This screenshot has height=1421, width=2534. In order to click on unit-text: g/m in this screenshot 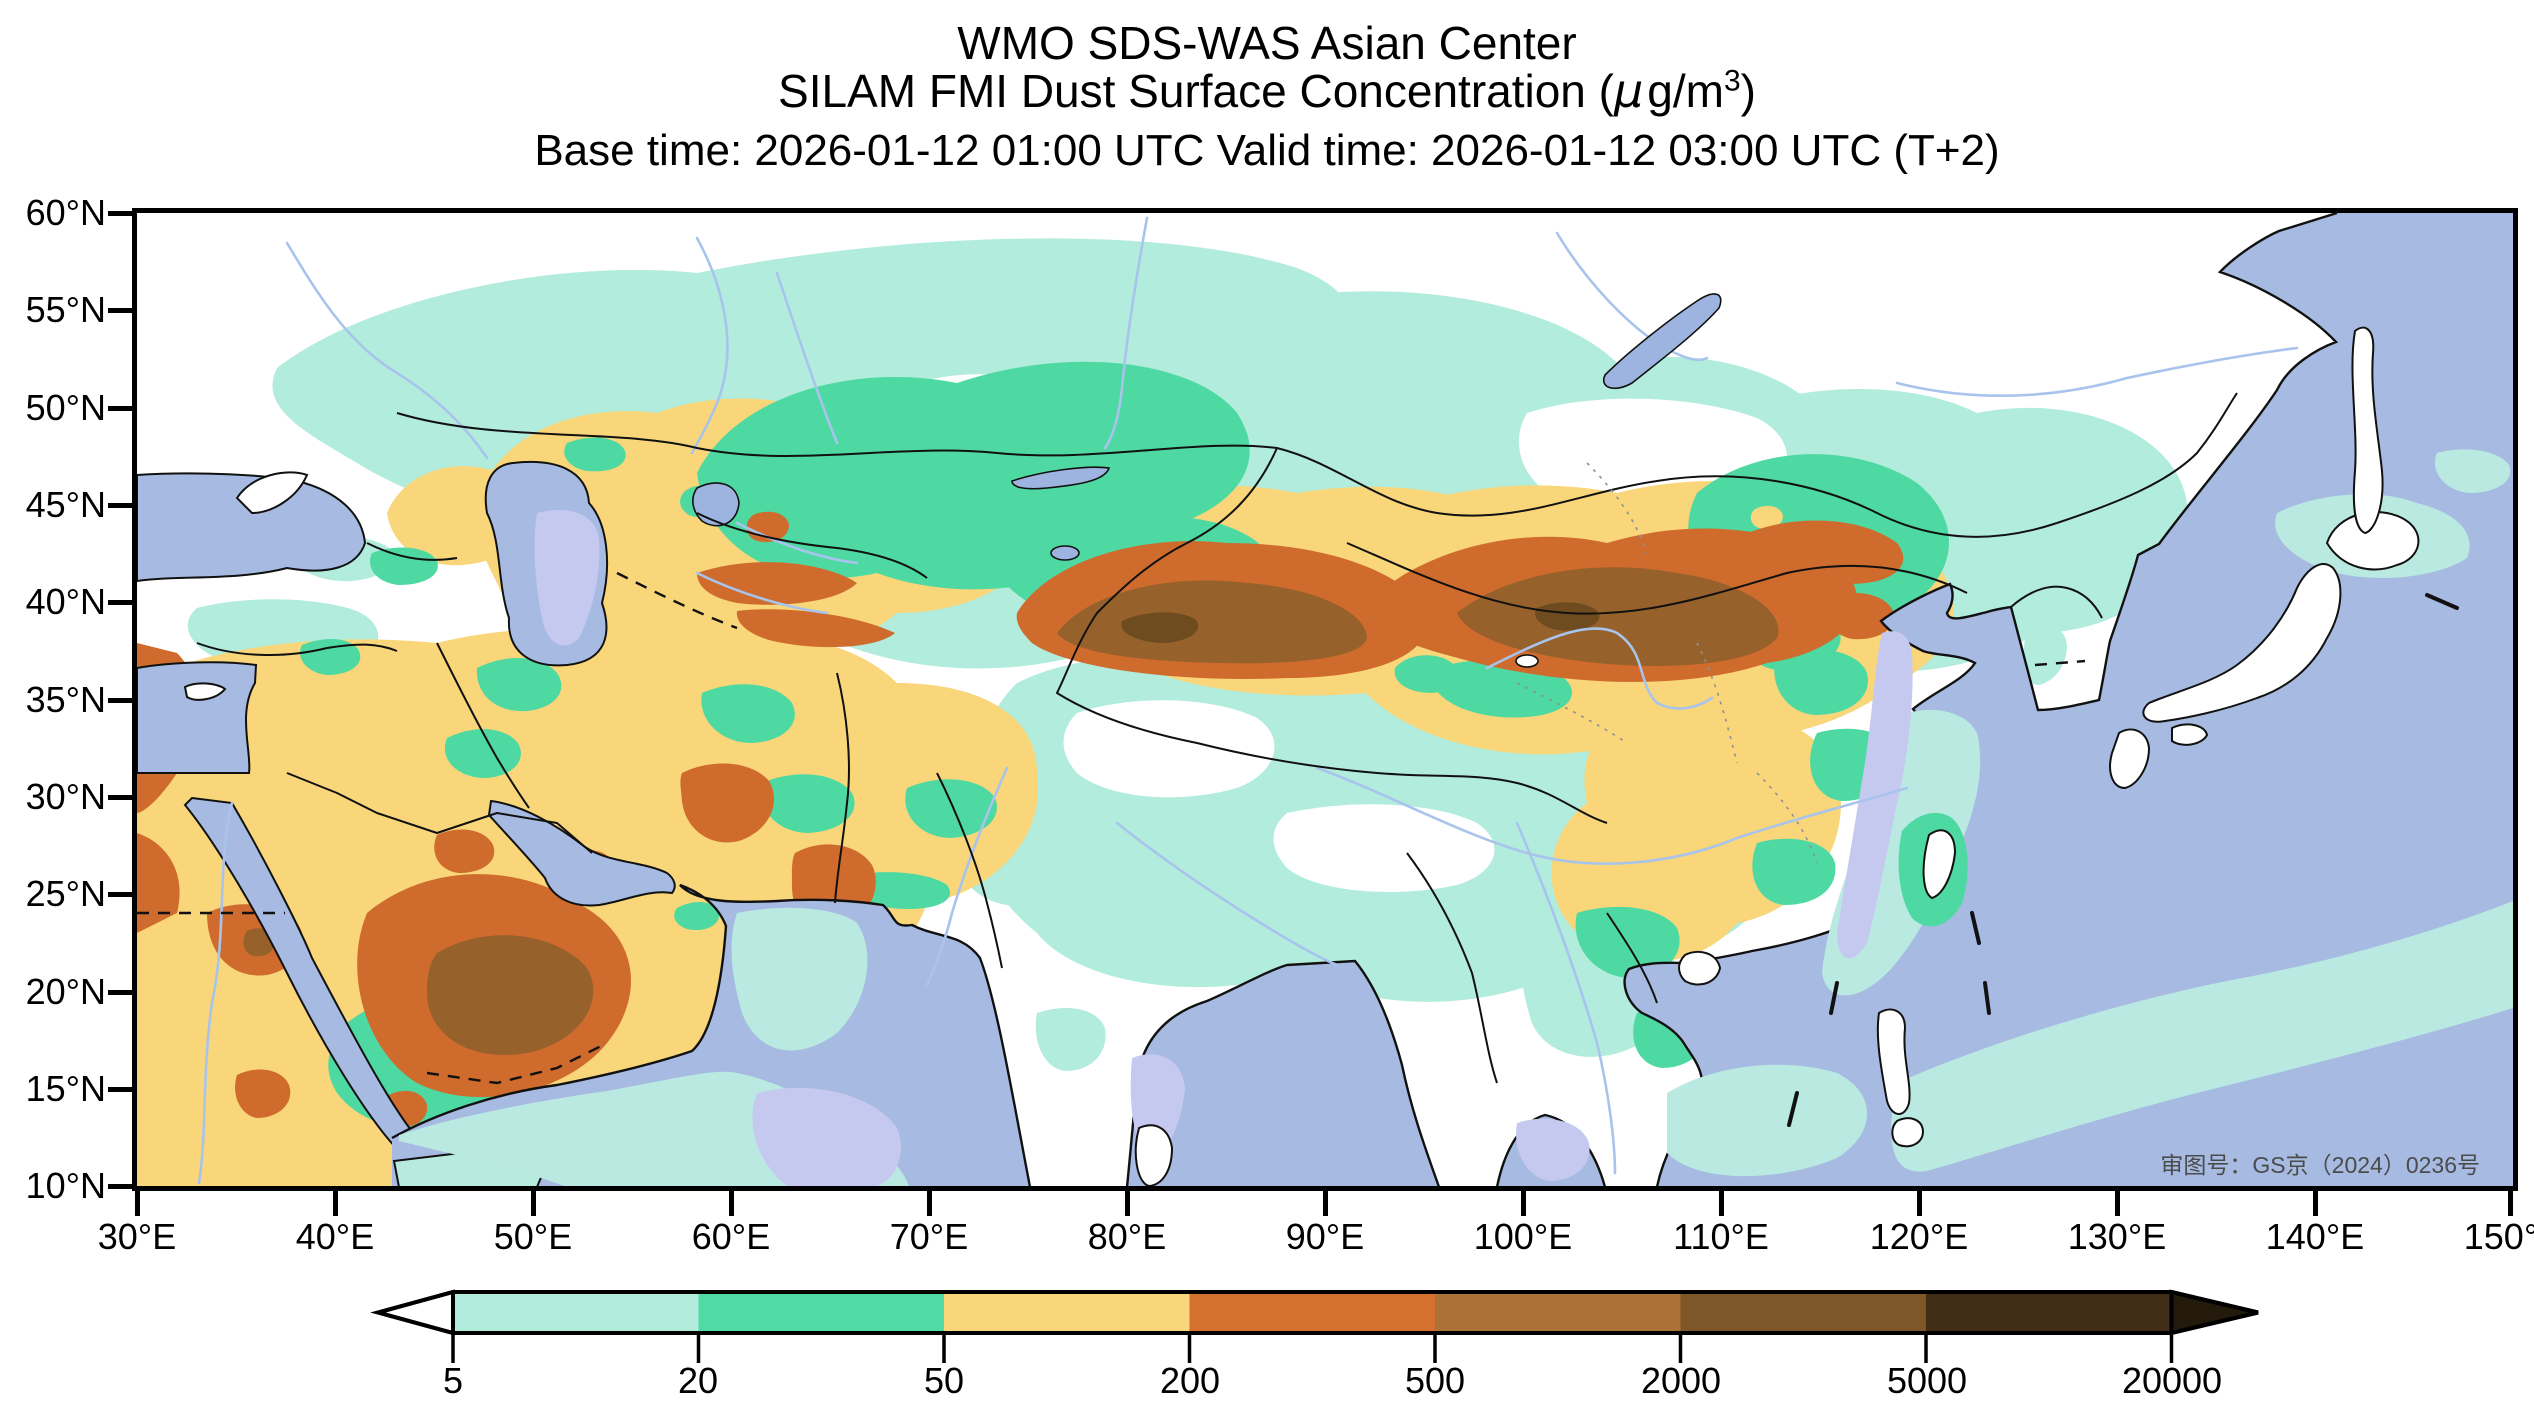, I will do `click(1685, 91)`.